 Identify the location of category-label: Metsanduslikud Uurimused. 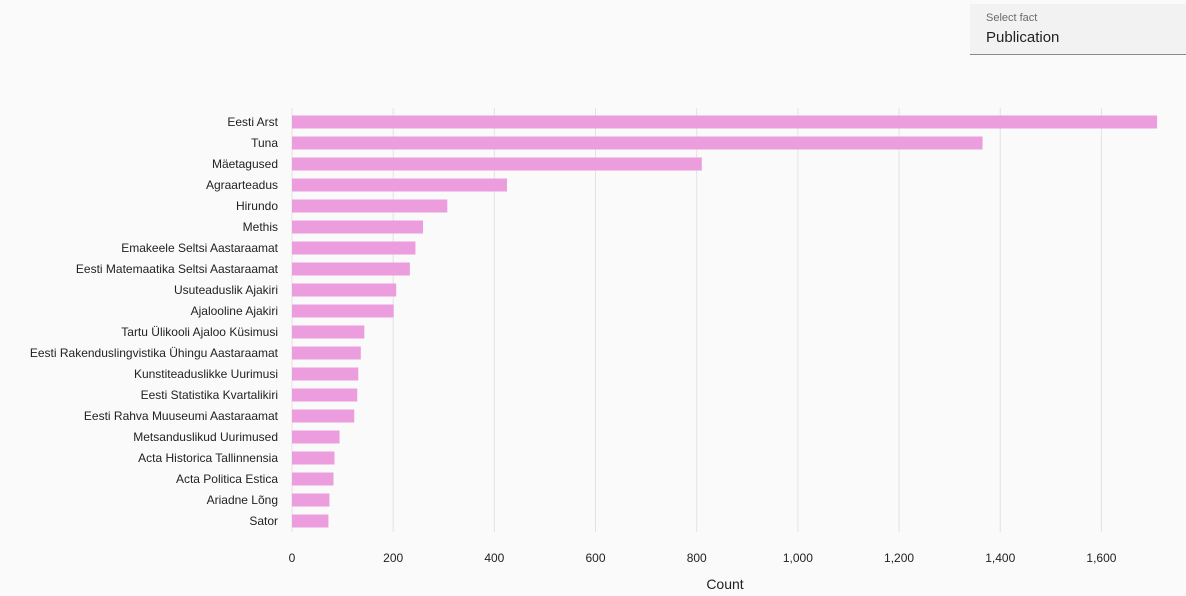
(205, 437).